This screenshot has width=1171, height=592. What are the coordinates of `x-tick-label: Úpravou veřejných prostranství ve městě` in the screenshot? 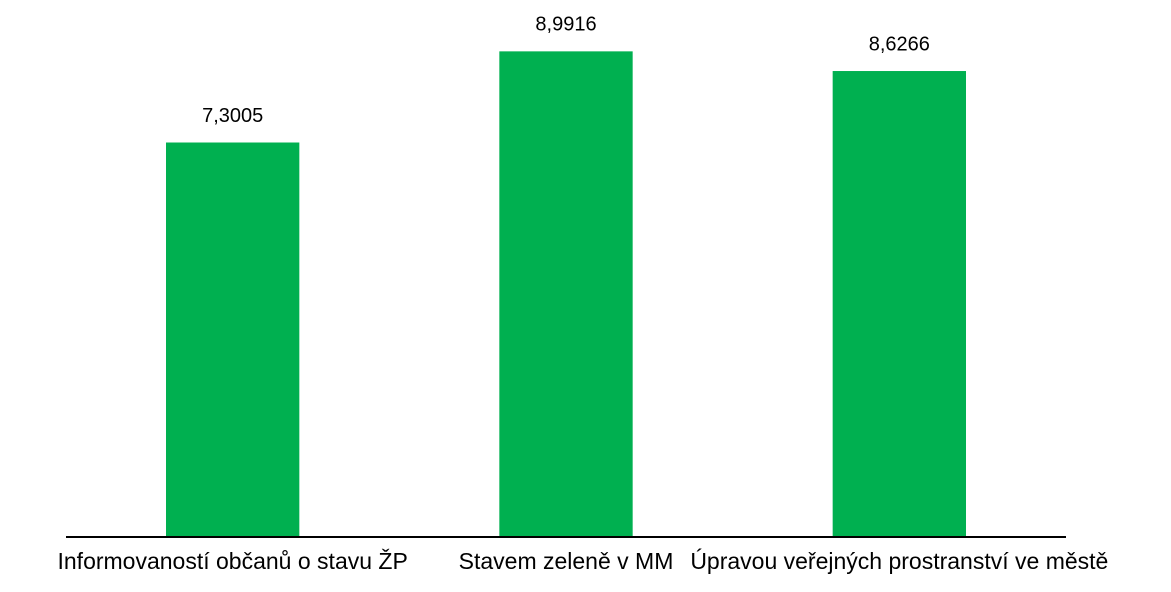 It's located at (899, 561).